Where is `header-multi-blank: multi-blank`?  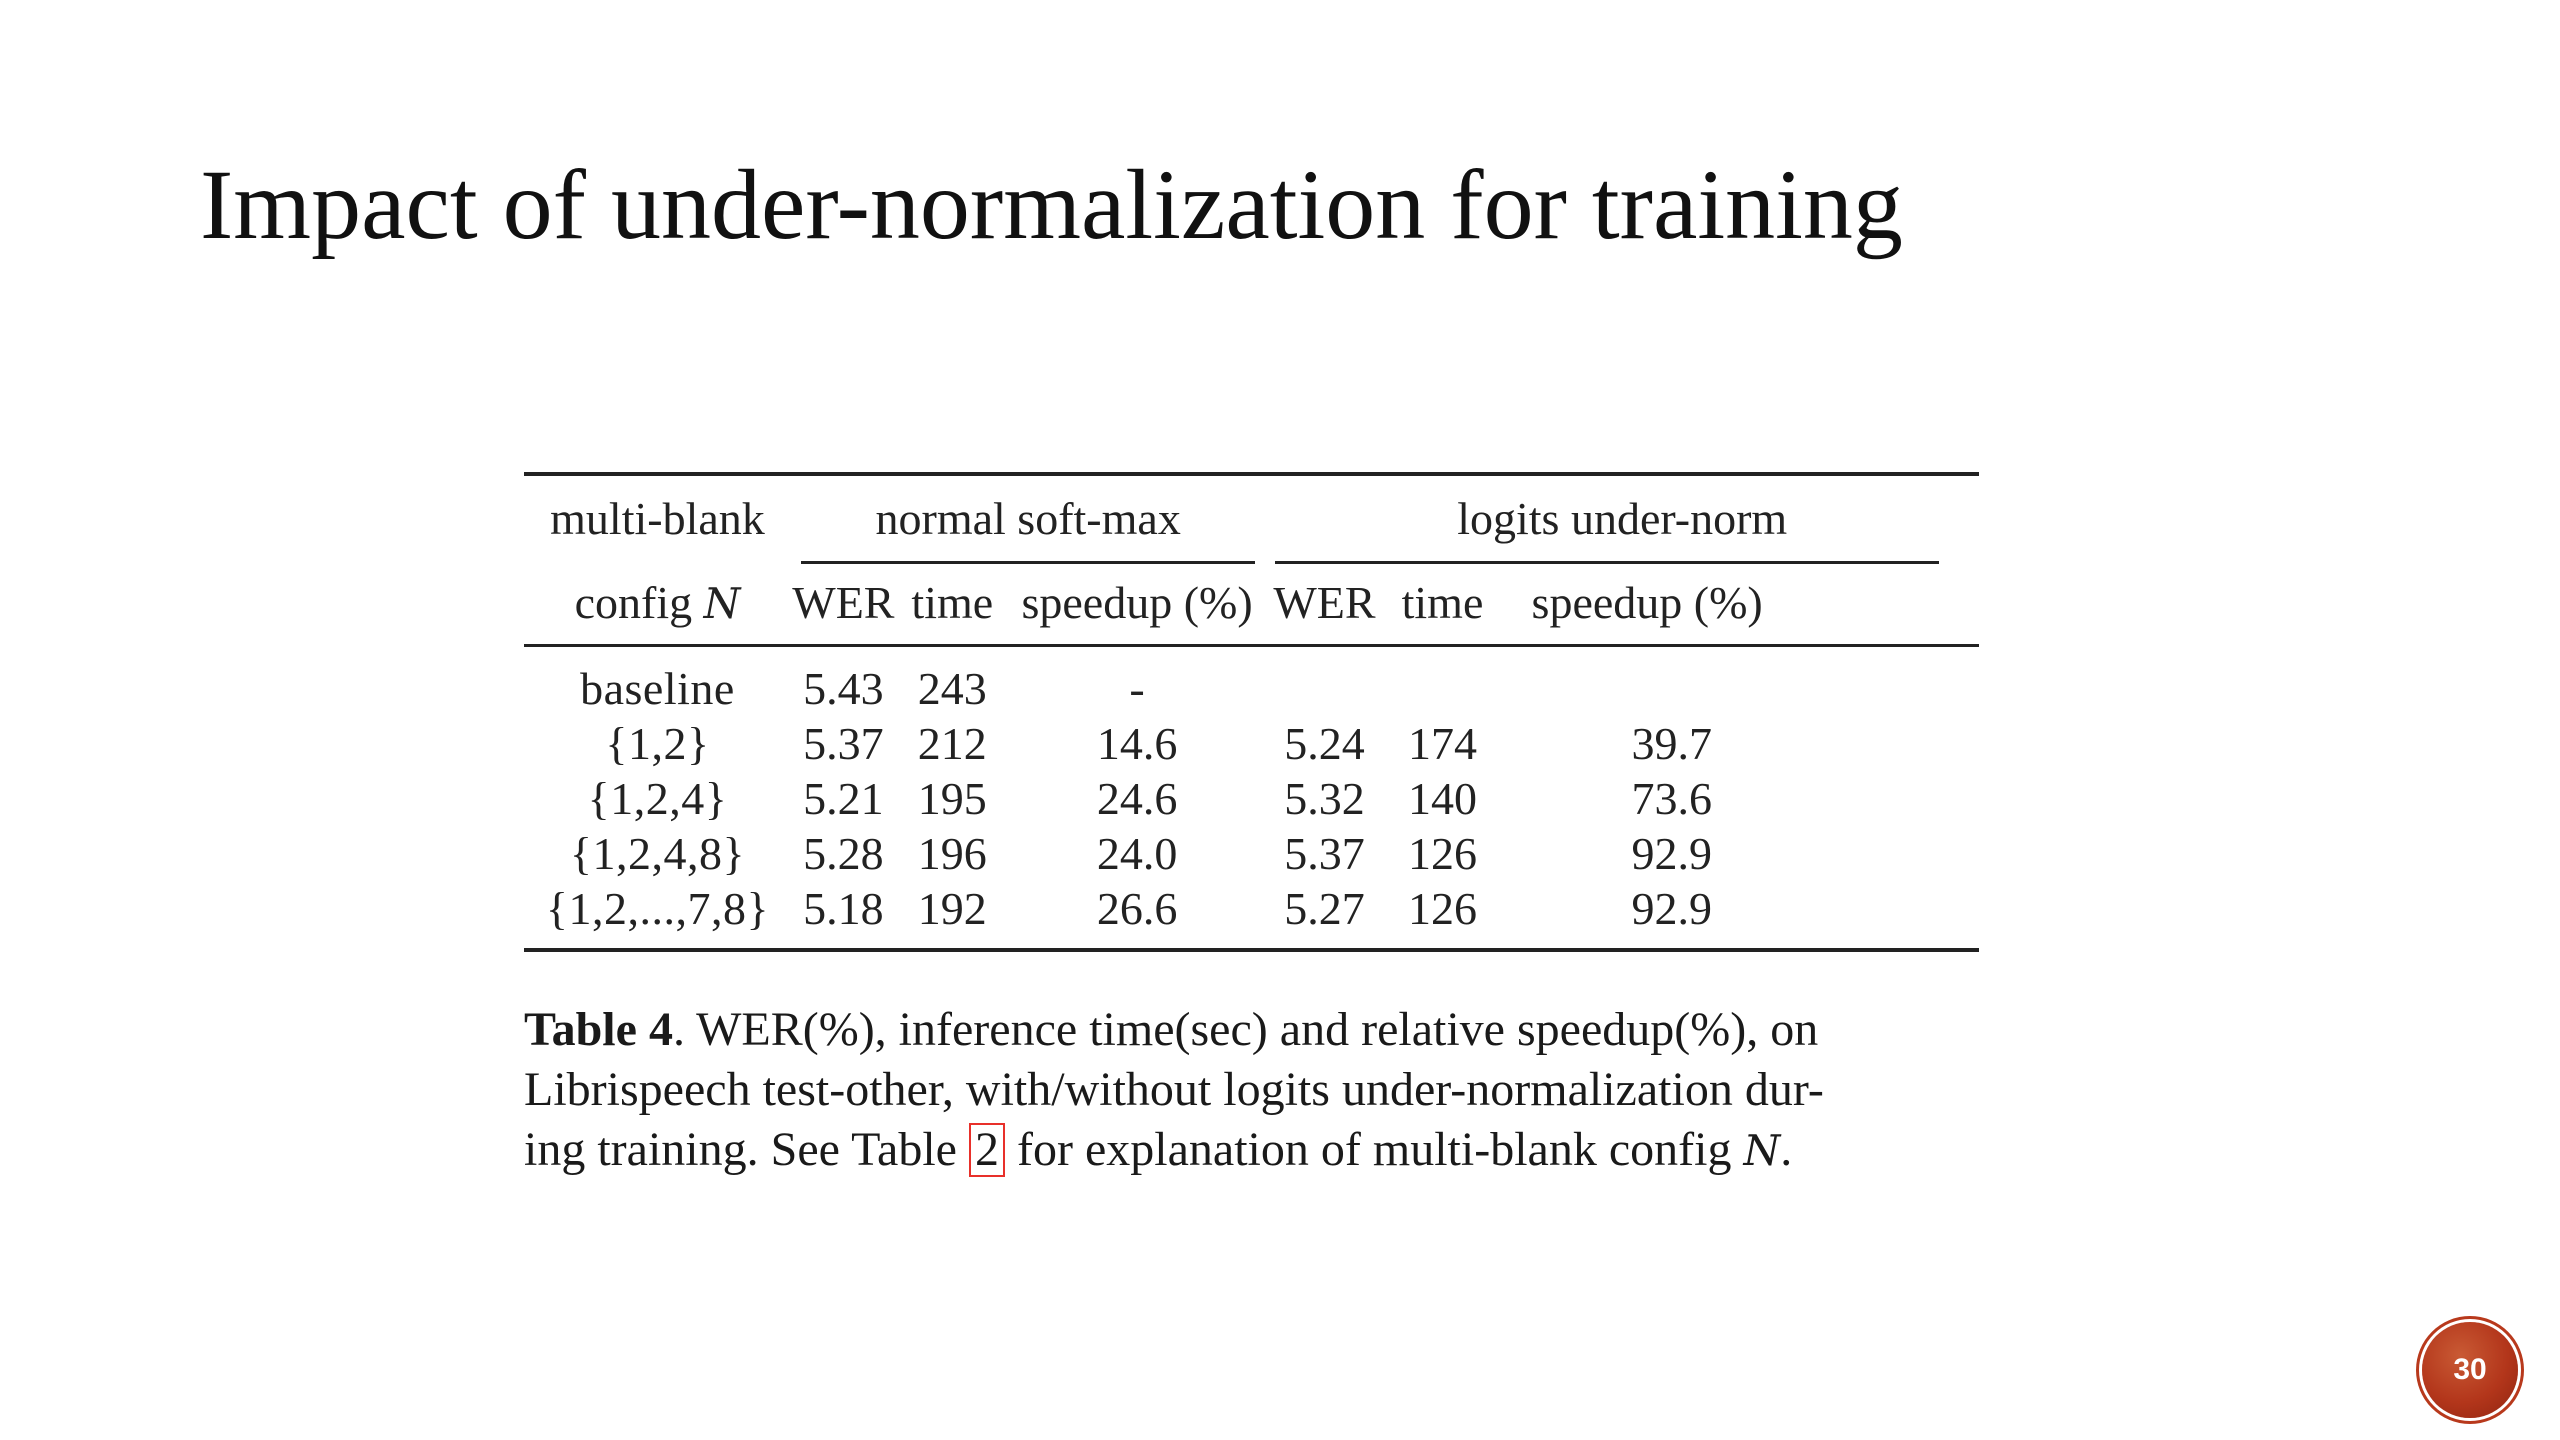 header-multi-blank: multi-blank is located at coordinates (657, 518).